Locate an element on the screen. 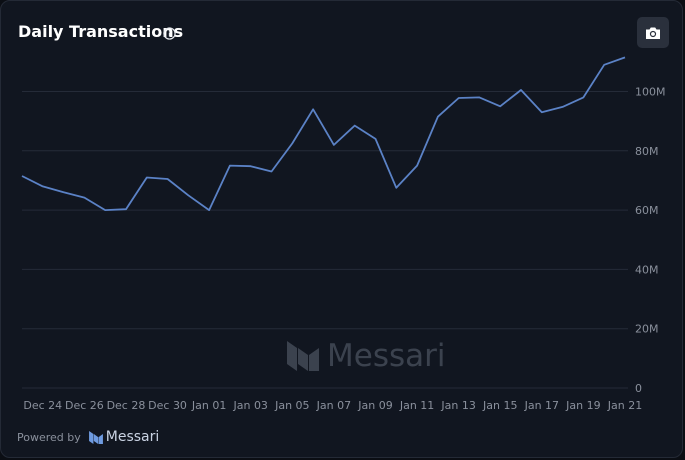 This screenshot has height=460, width=685. x-tick-label: Jan 19 is located at coordinates (582, 405).